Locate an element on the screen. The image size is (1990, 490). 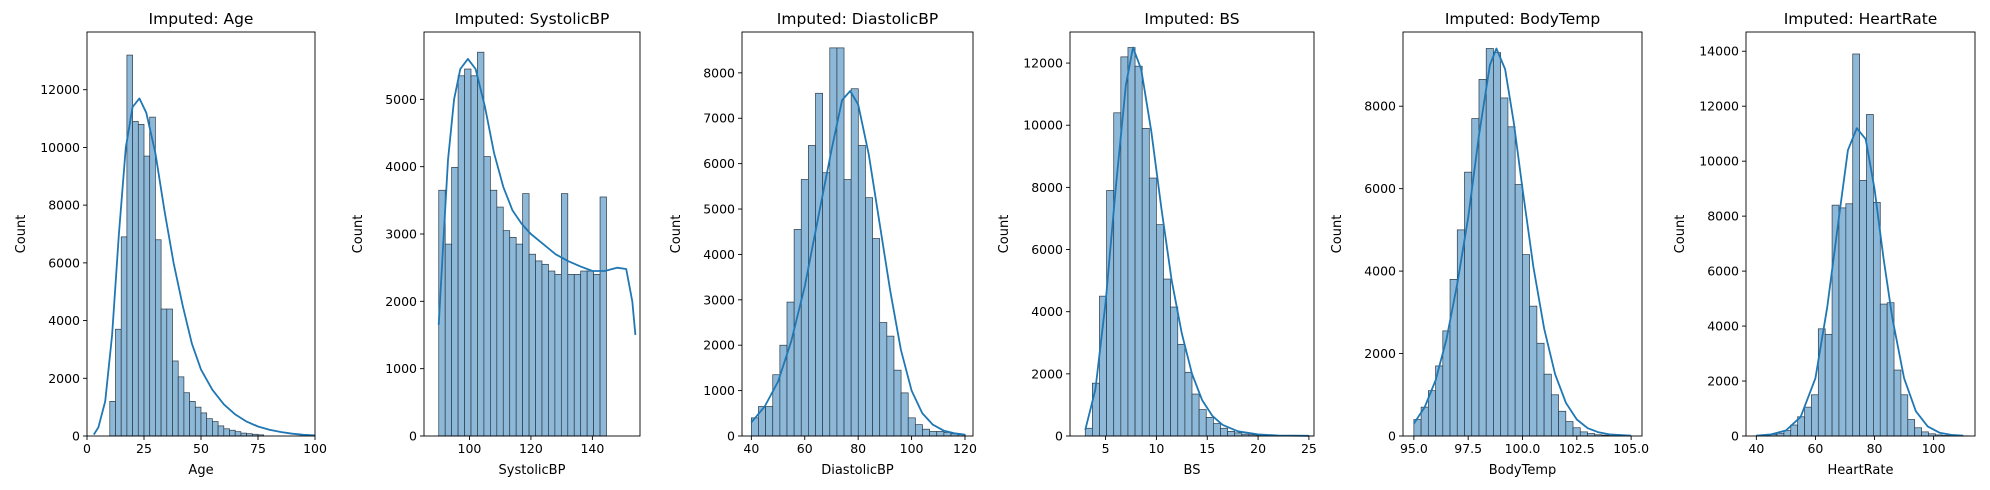
x-tick-label: 140 is located at coordinates (592, 448).